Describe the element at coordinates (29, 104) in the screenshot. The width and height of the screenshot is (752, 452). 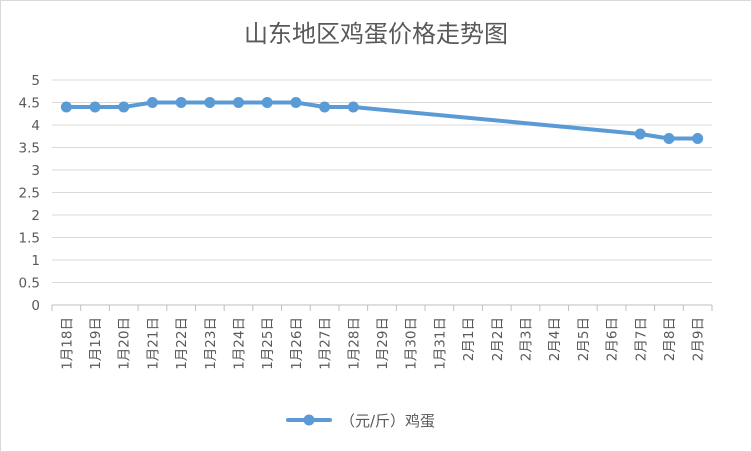
I see `y-tick-label: 4.5` at that location.